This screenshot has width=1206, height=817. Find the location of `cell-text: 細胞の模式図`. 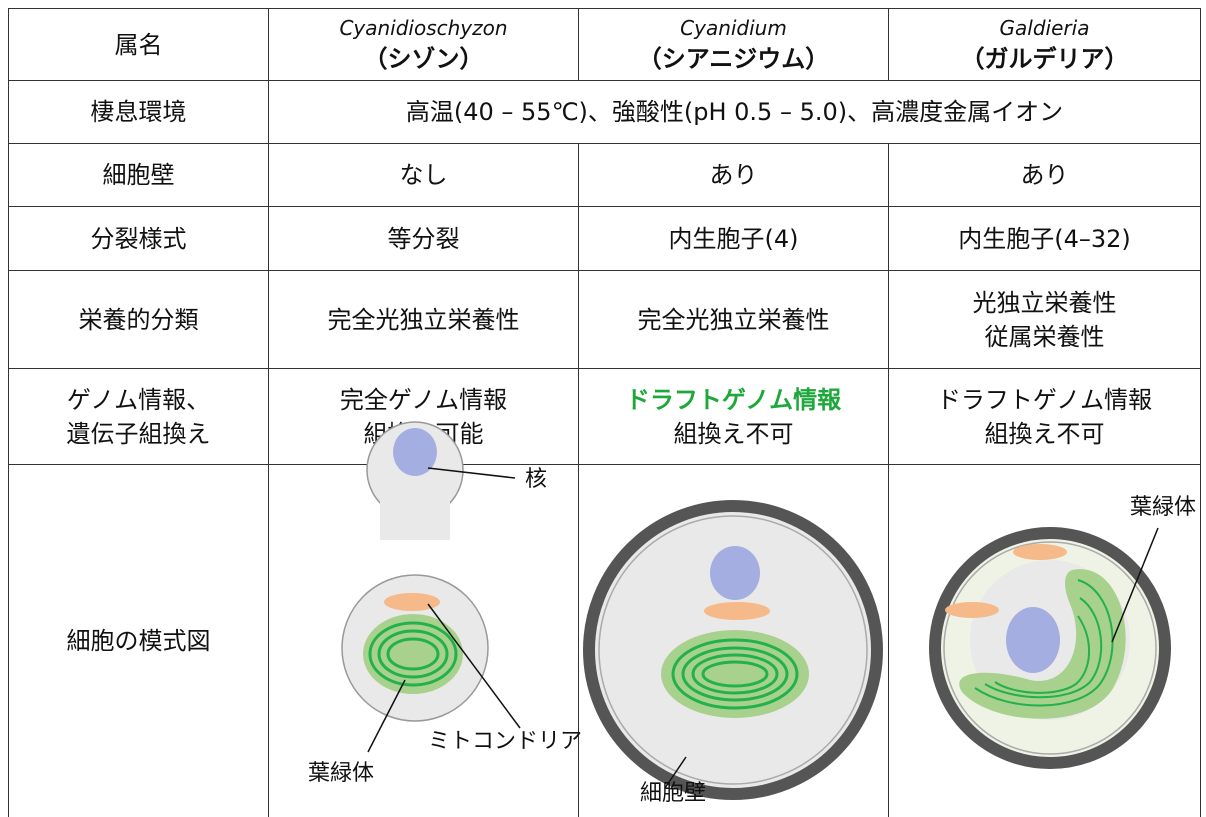

cell-text: 細胞の模式図 is located at coordinates (138, 640).